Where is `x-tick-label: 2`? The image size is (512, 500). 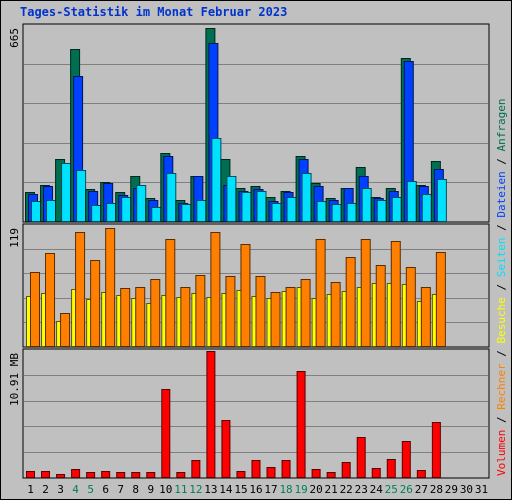
x-tick-label: 2 is located at coordinates (45, 489).